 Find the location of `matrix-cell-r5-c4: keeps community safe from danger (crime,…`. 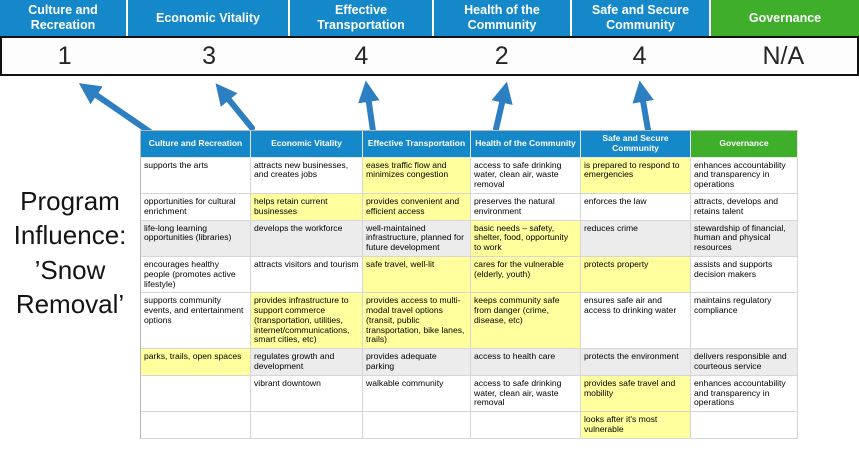

matrix-cell-r5-c4: keeps community safe from danger (crime,… is located at coordinates (526, 321).